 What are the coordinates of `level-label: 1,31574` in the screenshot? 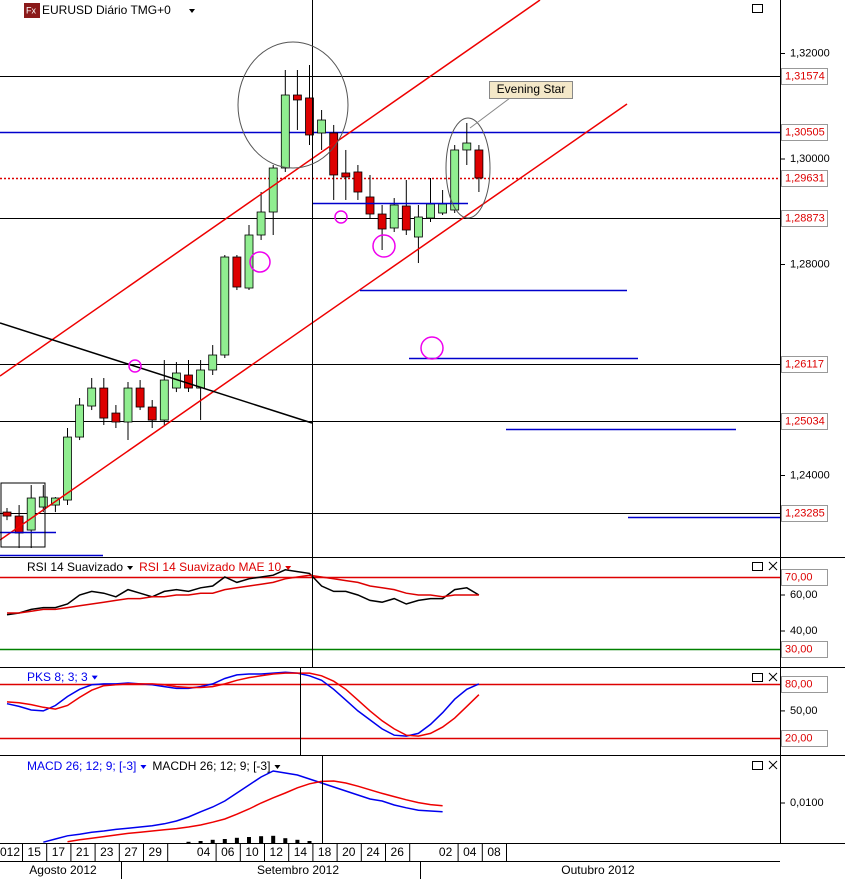 It's located at (805, 76).